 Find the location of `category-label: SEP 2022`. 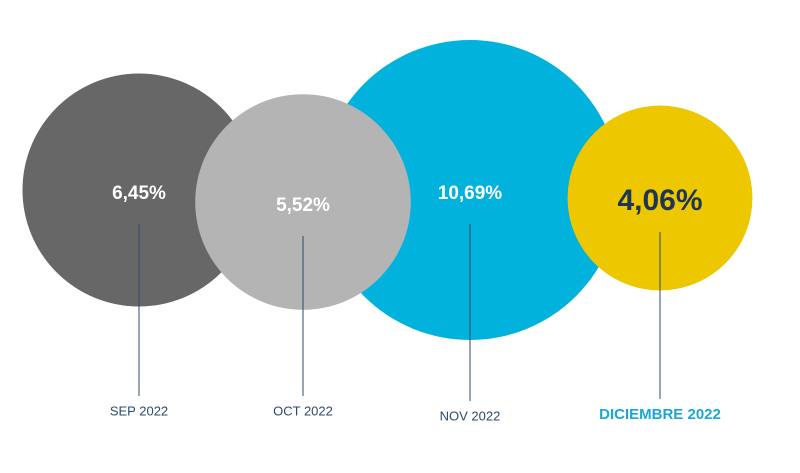

category-label: SEP 2022 is located at coordinates (139, 410).